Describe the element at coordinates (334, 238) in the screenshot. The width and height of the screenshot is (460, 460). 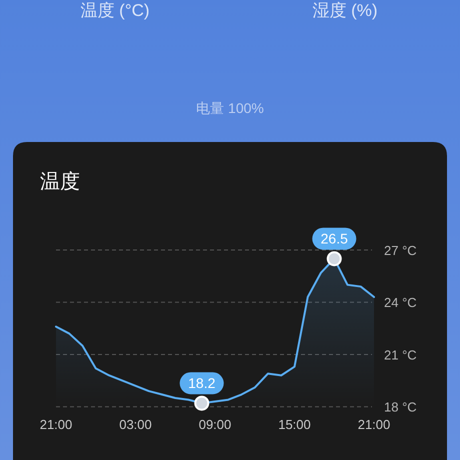
I see `data-label: 26.5` at that location.